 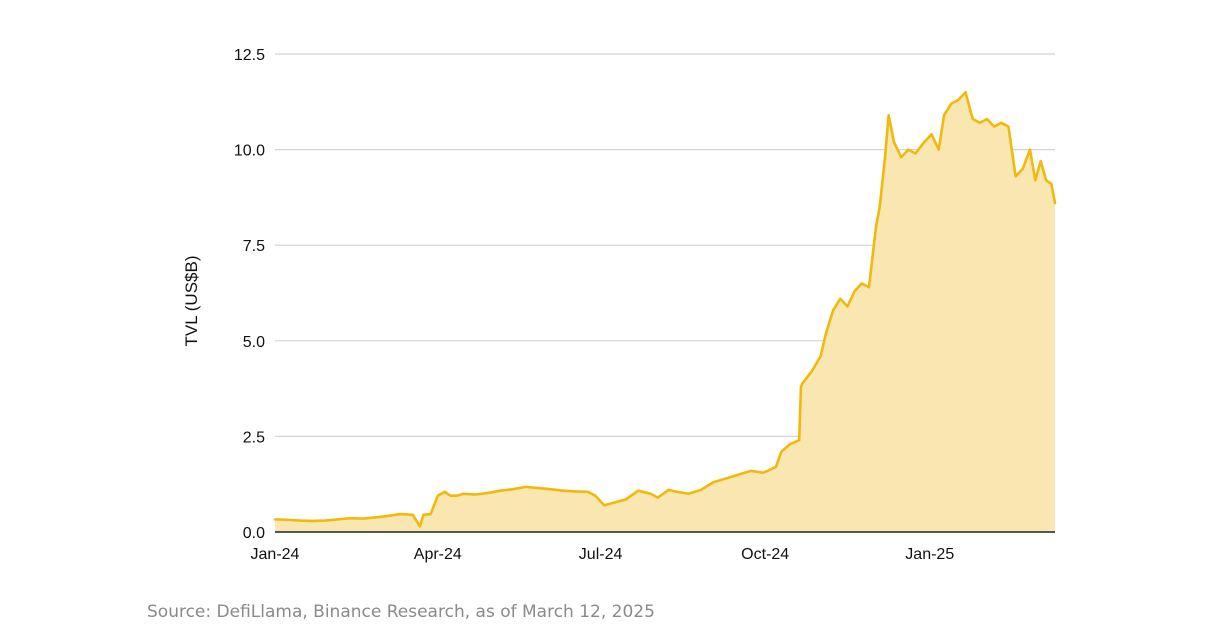 What do you see at coordinates (254, 533) in the screenshot?
I see `y-tick-label: 0.0` at bounding box center [254, 533].